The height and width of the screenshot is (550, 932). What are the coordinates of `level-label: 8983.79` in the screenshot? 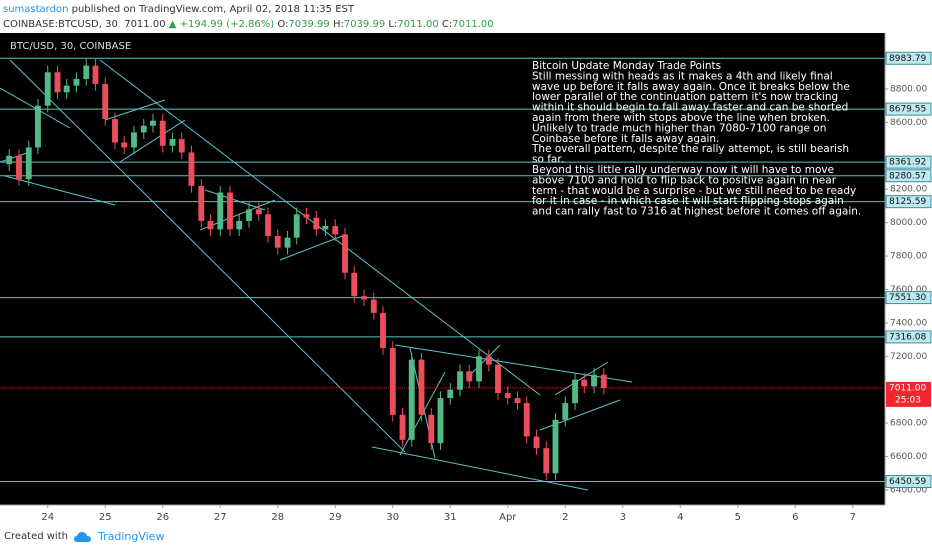 It's located at (907, 59).